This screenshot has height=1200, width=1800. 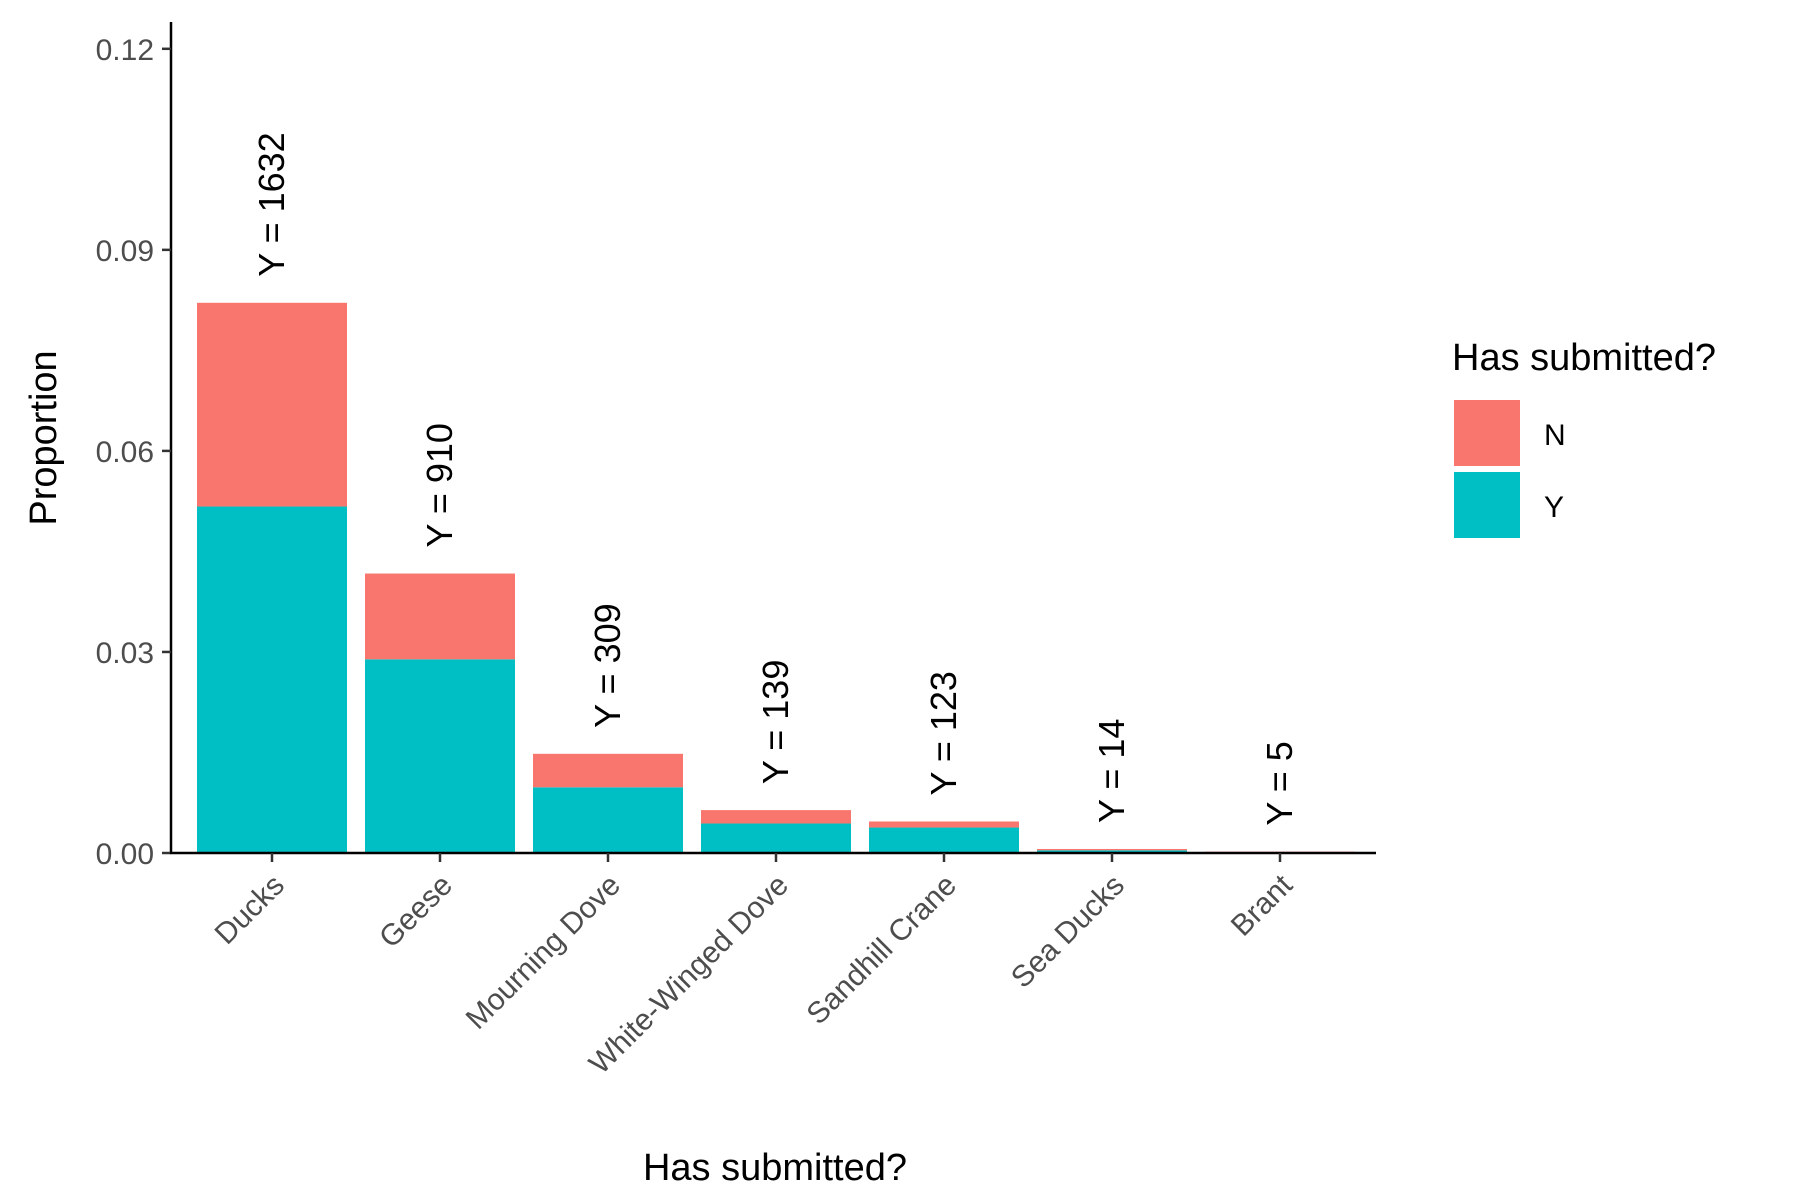 What do you see at coordinates (1584, 437) in the screenshot?
I see `legend: Has submitted? N Y` at bounding box center [1584, 437].